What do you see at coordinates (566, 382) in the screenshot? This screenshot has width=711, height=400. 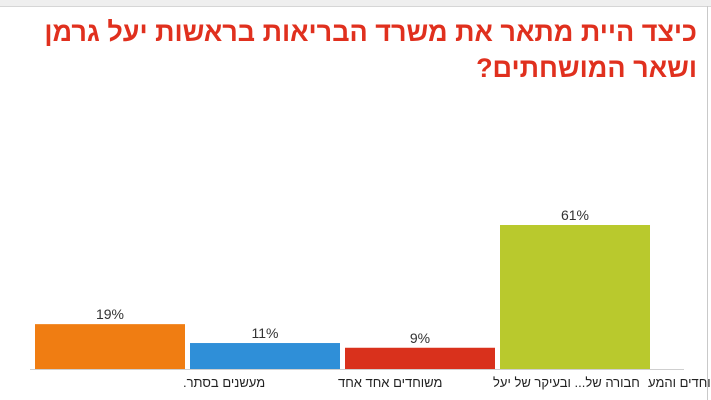 I see `category-label-3: חבורה של... ובעיקר של יעל` at bounding box center [566, 382].